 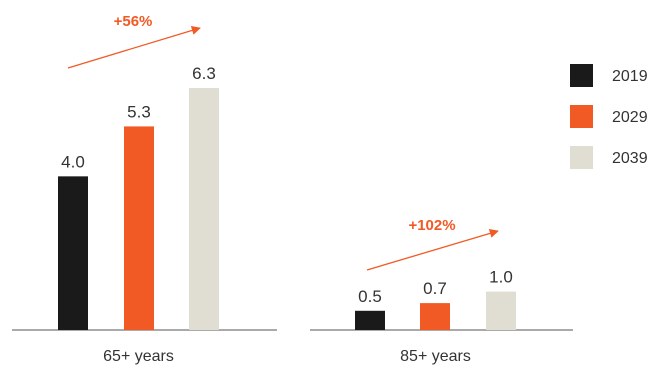 What do you see at coordinates (138, 356) in the screenshot?
I see `category-label-1: 65+ years` at bounding box center [138, 356].